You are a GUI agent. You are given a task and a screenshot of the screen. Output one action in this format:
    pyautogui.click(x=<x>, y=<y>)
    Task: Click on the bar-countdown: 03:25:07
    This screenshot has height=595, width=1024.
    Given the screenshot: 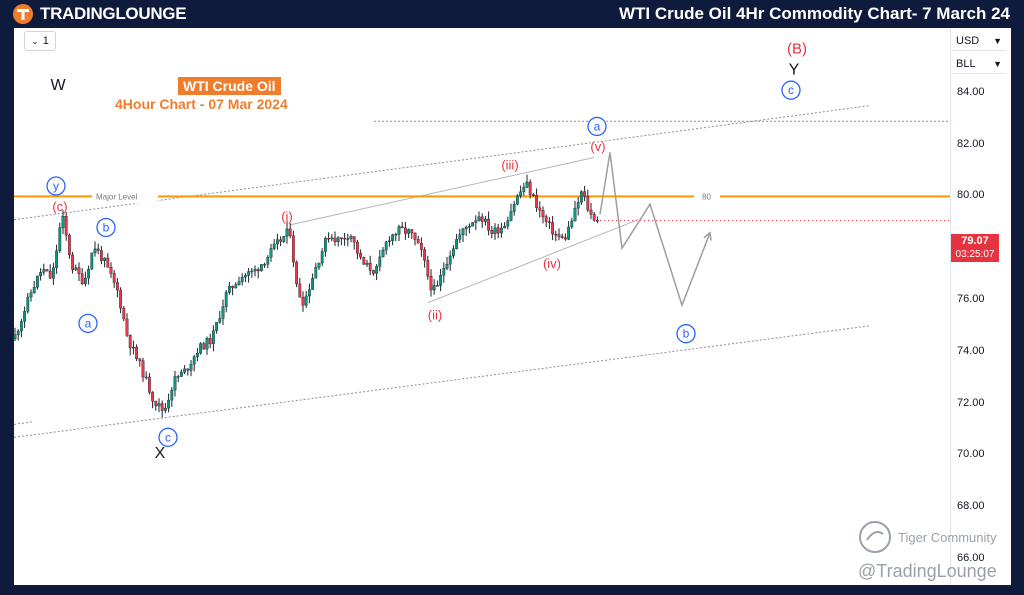 What is the action you would take?
    pyautogui.click(x=975, y=254)
    